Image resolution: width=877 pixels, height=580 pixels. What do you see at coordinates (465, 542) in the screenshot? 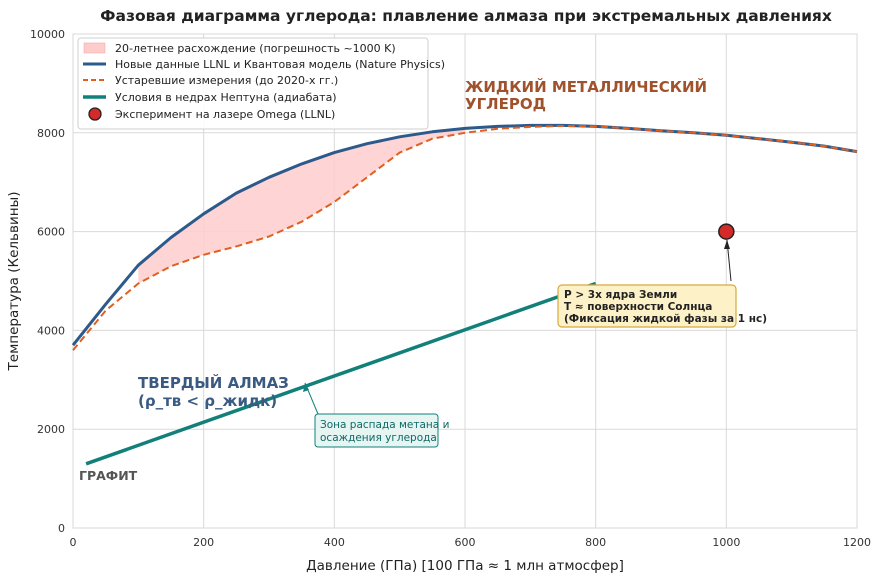
I see `x-tick-label-600: 600` at bounding box center [465, 542].